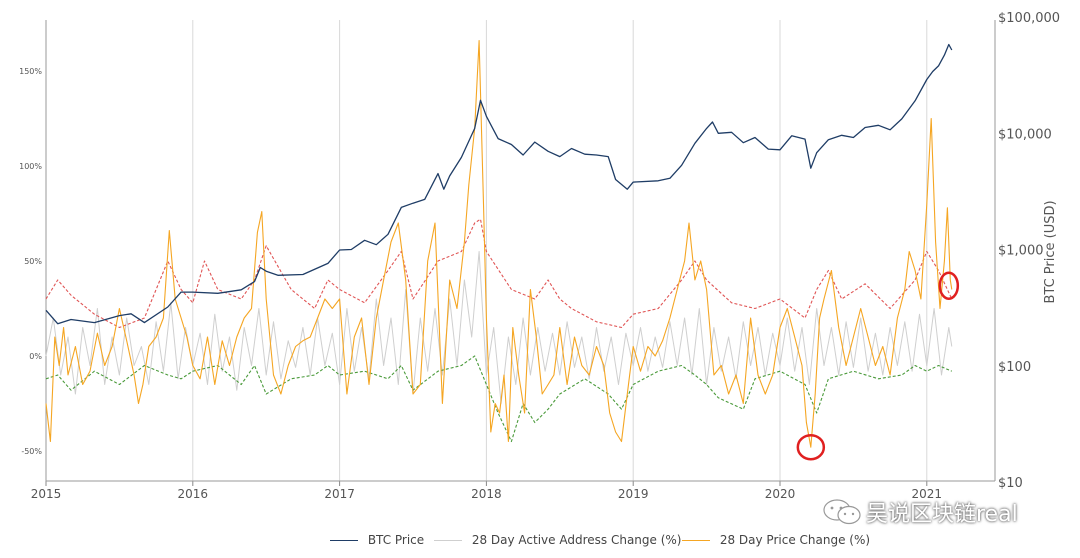 This screenshot has width=1080, height=558. Describe the element at coordinates (1050, 251) in the screenshot. I see `y-right-axis-title: BTC Price (USD)` at that location.